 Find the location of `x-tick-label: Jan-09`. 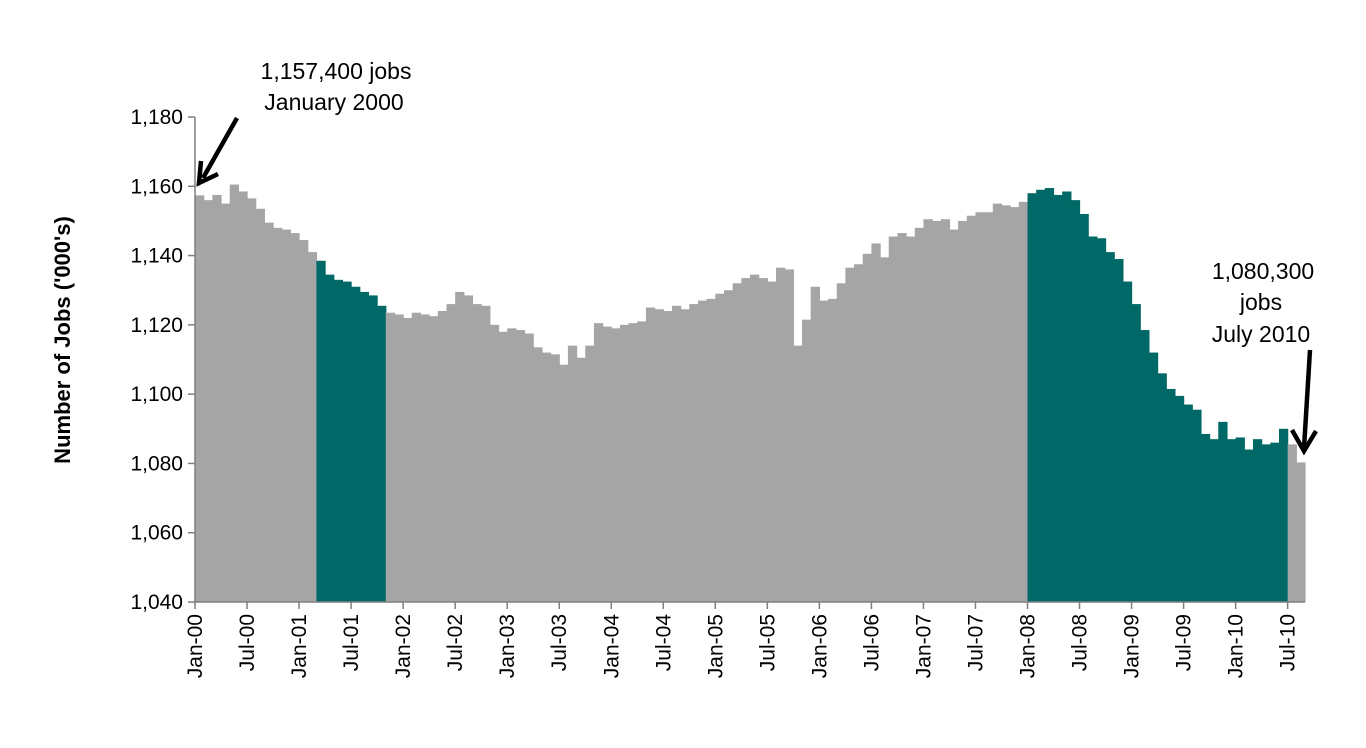

x-tick-label: Jan-09 is located at coordinates (1132, 646).